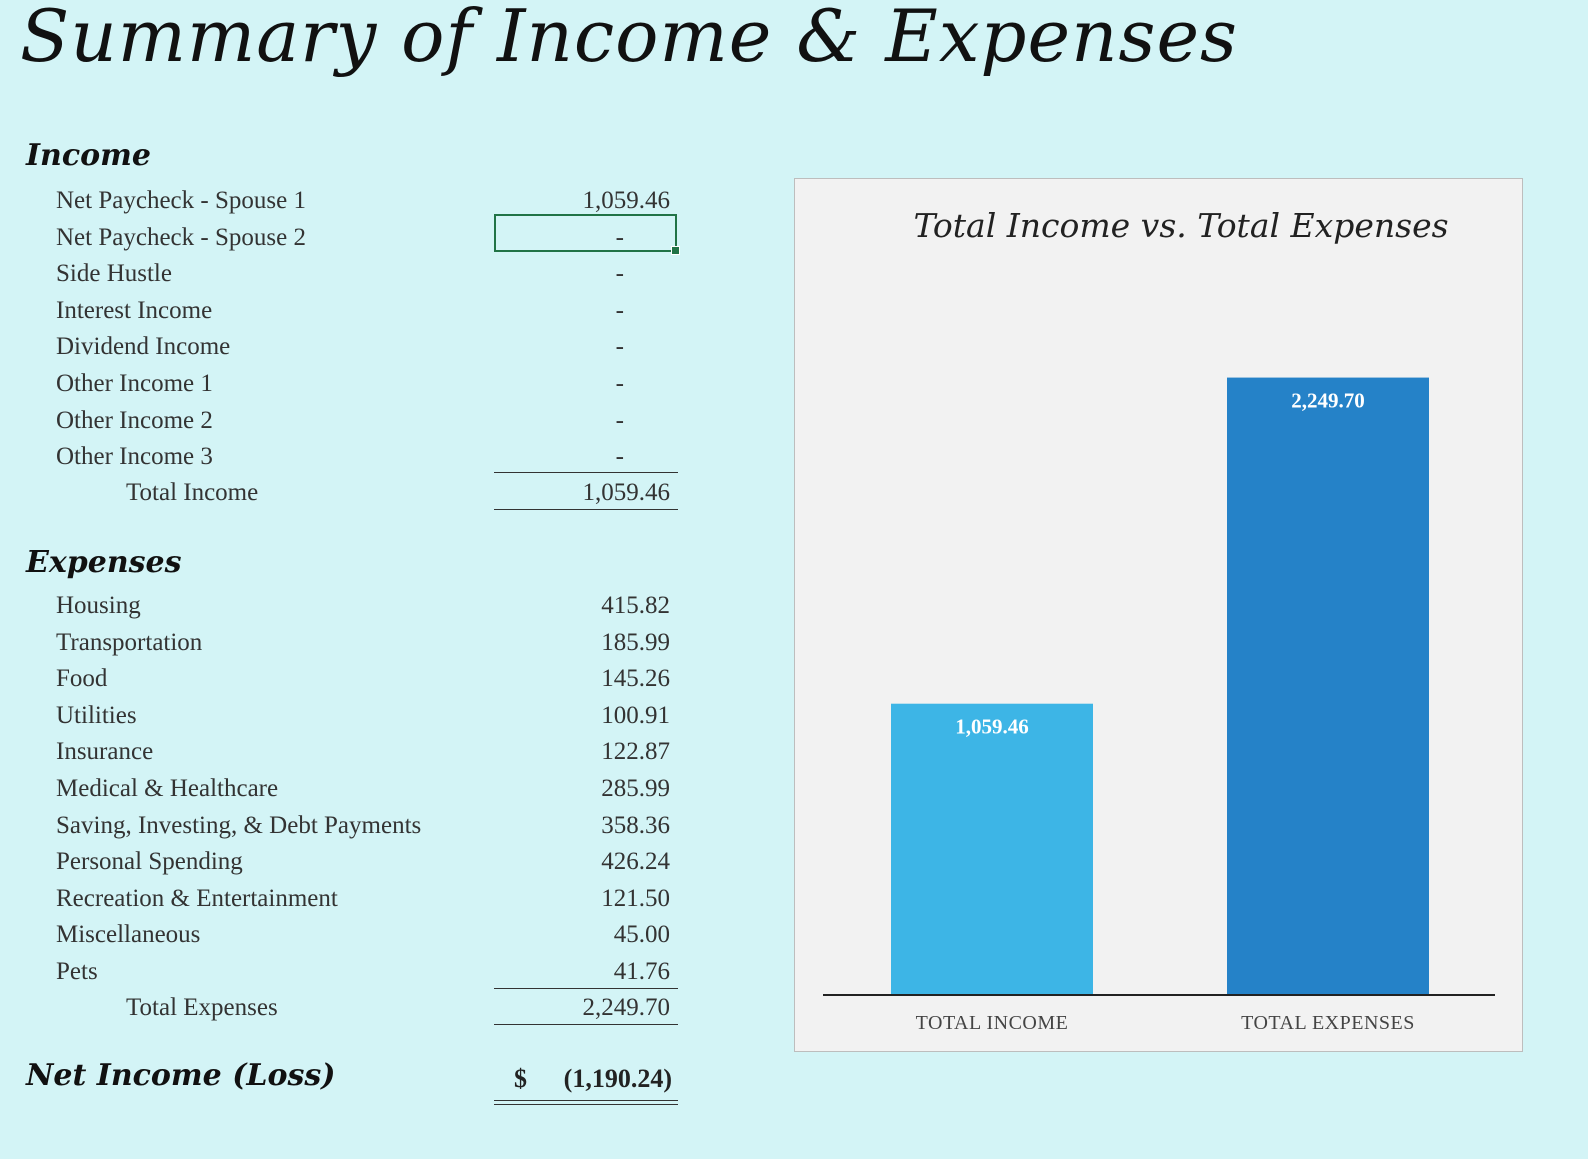 The width and height of the screenshot is (1588, 1159). Describe the element at coordinates (635, 679) in the screenshot. I see `expense-row-value: 145.26` at that location.